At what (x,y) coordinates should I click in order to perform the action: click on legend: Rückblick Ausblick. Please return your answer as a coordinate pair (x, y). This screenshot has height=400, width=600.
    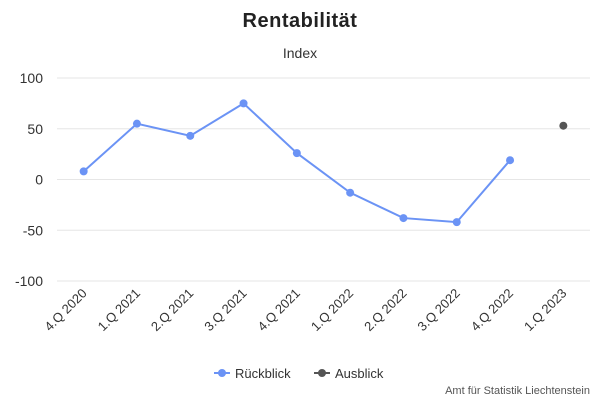
    Looking at the image, I should click on (299, 373).